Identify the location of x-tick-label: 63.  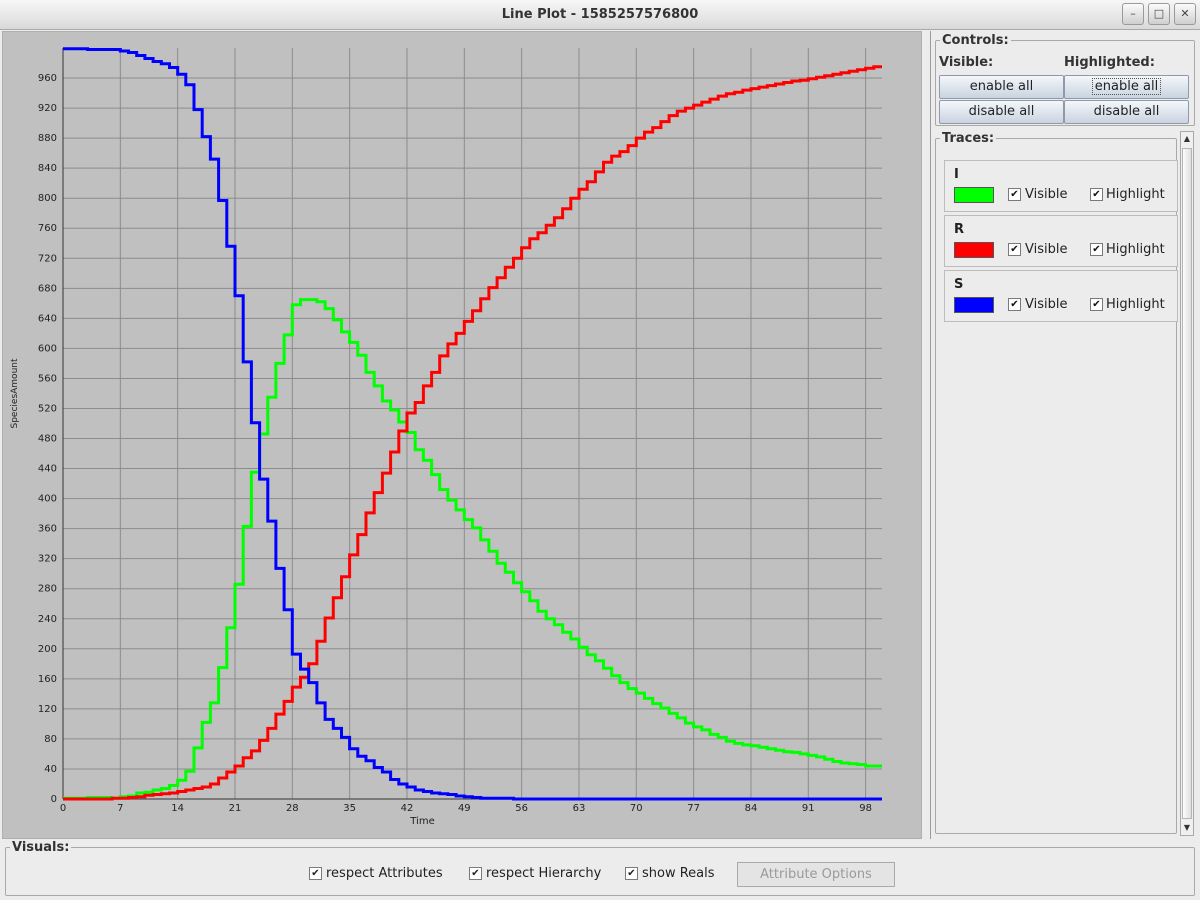
(579, 808).